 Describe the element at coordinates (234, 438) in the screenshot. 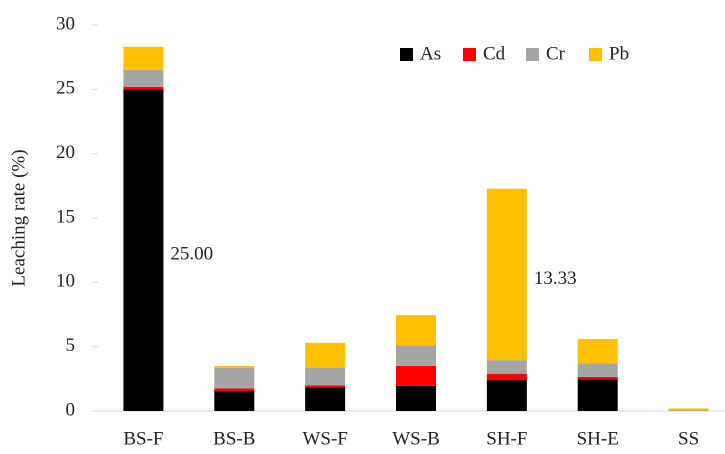

I see `x-tick-label: BS-B` at that location.